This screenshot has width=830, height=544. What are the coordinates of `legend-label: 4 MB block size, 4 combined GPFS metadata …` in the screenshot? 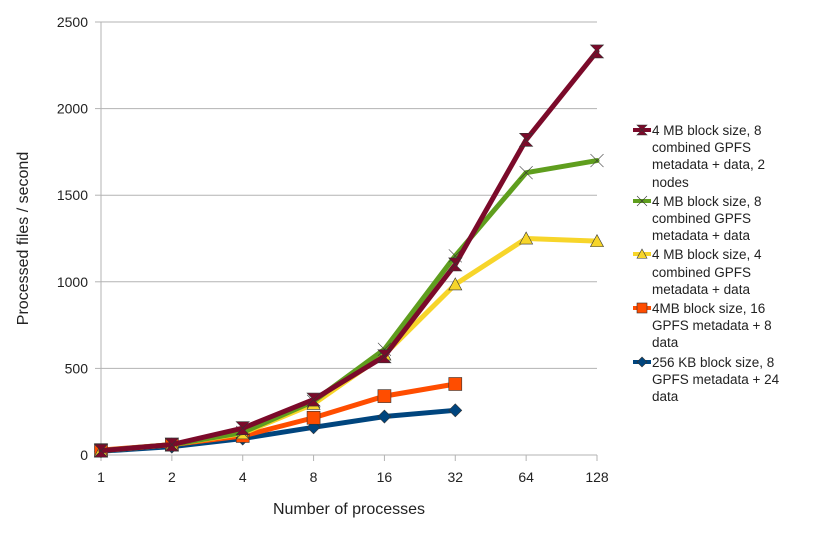 It's located at (737, 272).